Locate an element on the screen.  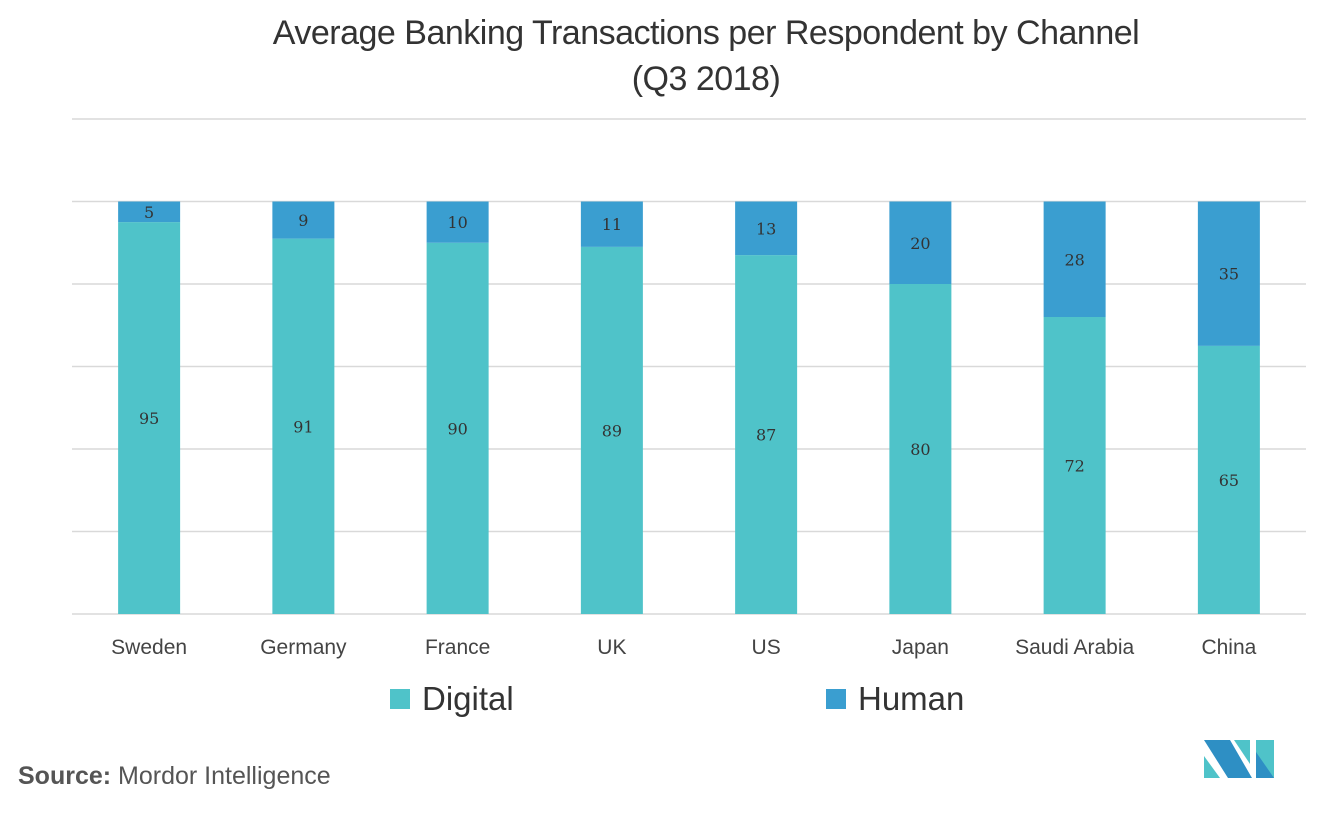
x-tick-label: US is located at coordinates (766, 647).